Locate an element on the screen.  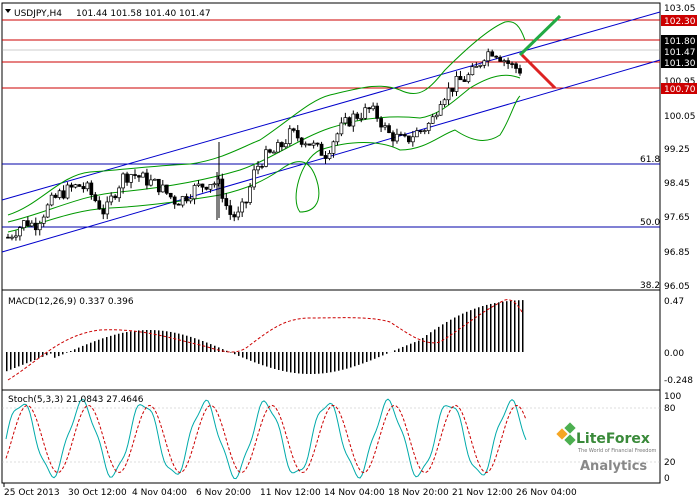
stoch-tick: 20 is located at coordinates (670, 463).